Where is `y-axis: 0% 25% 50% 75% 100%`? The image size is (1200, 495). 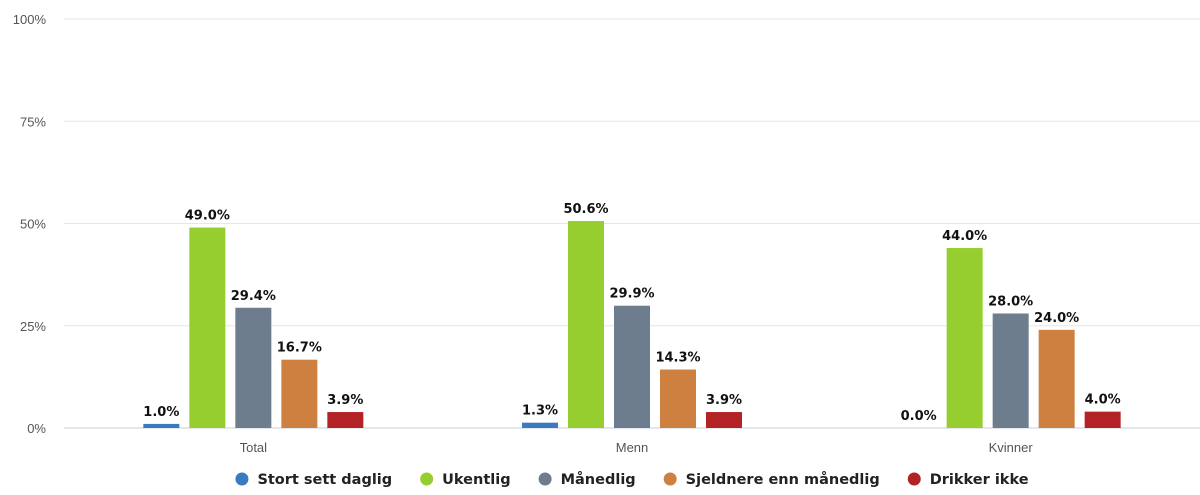 y-axis: 0% 25% 50% 75% 100% is located at coordinates (30, 224).